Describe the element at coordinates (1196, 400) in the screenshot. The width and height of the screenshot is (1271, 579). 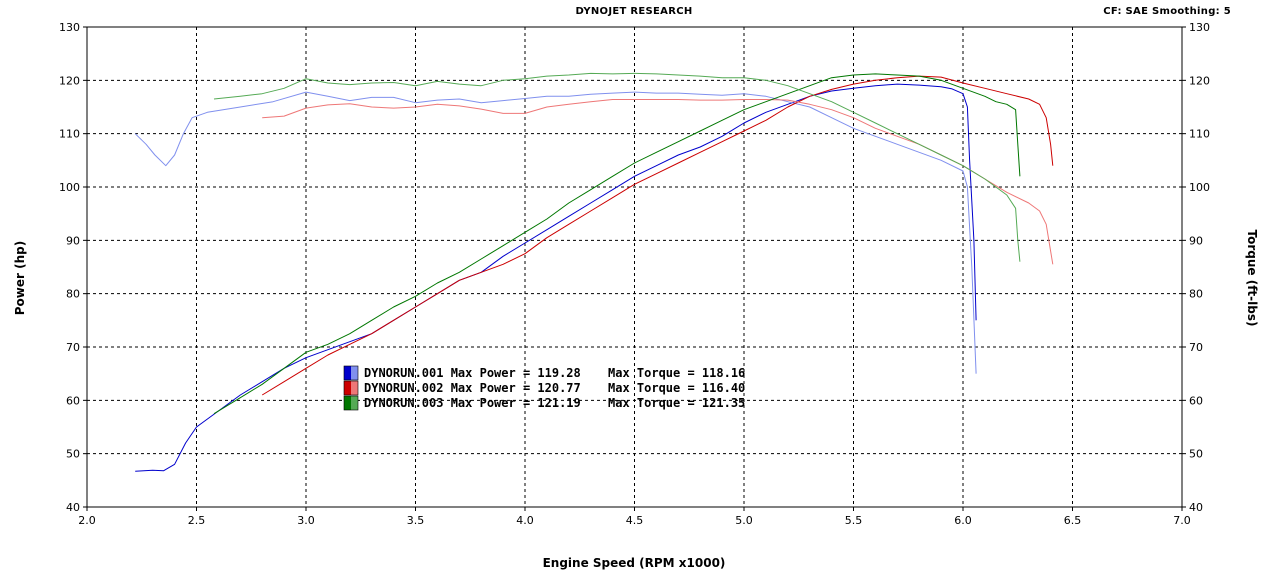
I see `y-tick-label-right: 60` at that location.